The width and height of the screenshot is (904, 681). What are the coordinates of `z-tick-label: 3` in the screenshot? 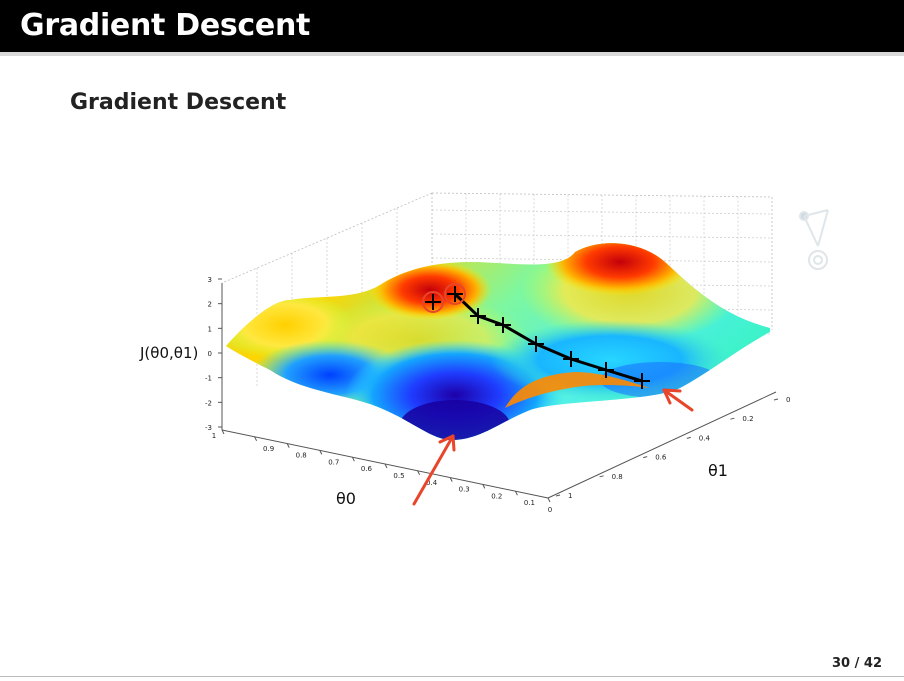 It's located at (210, 280).